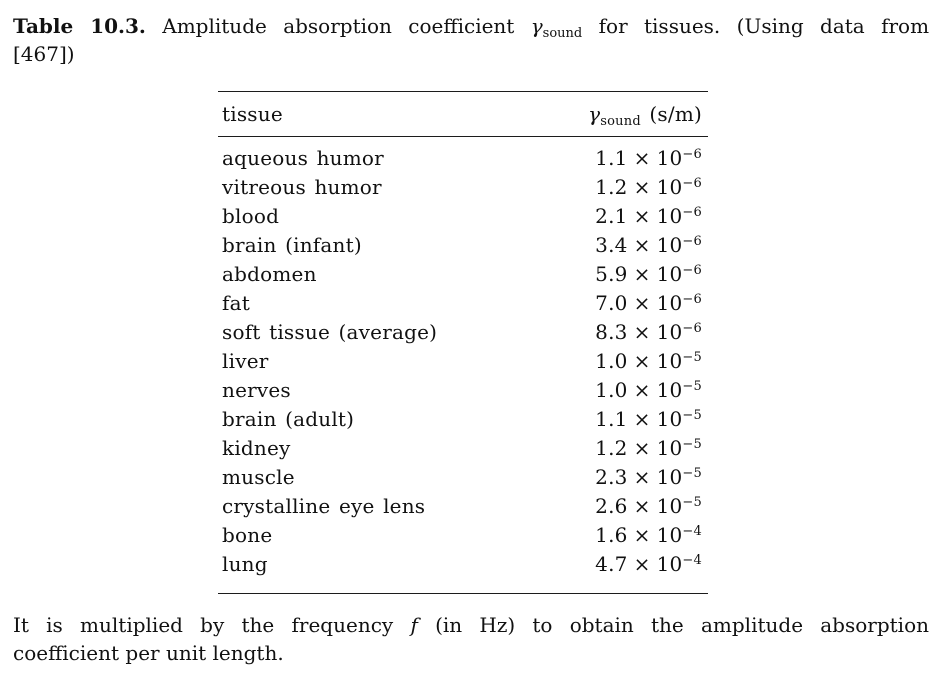  Describe the element at coordinates (463, 187) in the screenshot. I see `table-row: vitreous humor 1.2 × 10−6` at that location.